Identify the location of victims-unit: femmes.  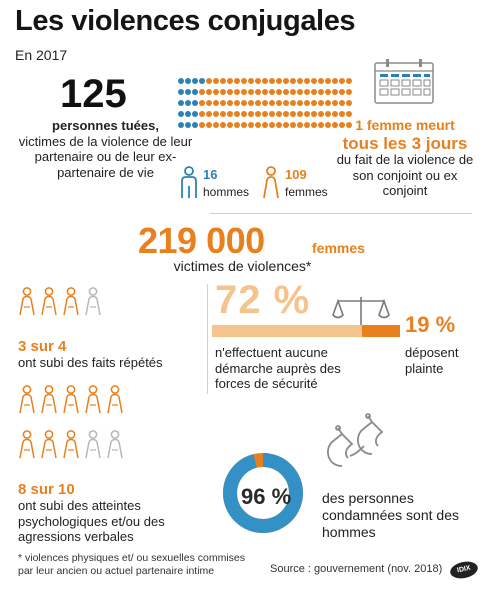
(338, 248).